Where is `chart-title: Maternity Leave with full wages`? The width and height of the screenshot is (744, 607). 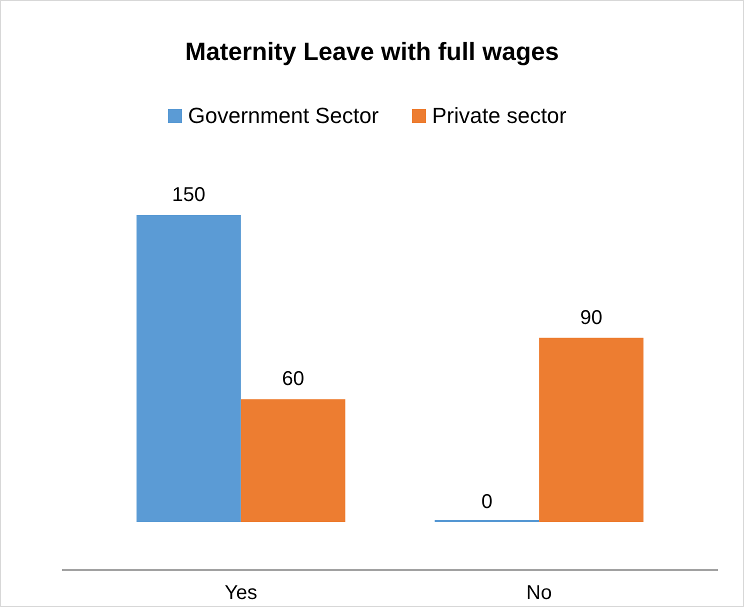 chart-title: Maternity Leave with full wages is located at coordinates (372, 52).